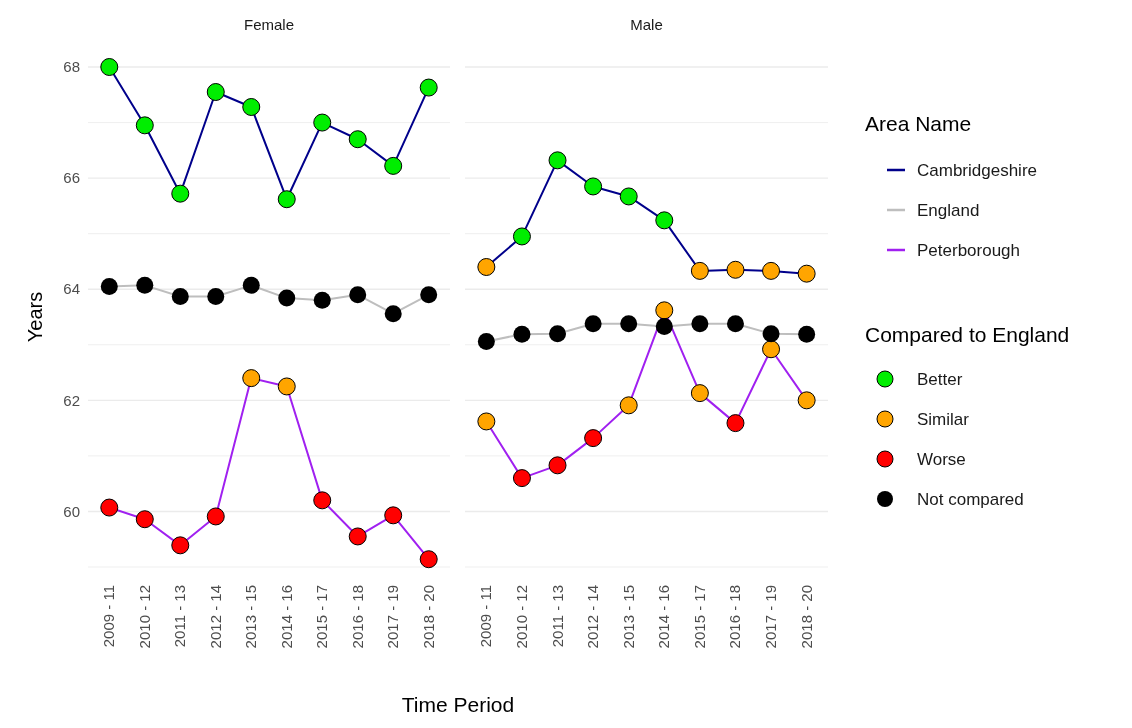 The image size is (1132, 728). I want to click on y-axis-title: Years, so click(35, 317).